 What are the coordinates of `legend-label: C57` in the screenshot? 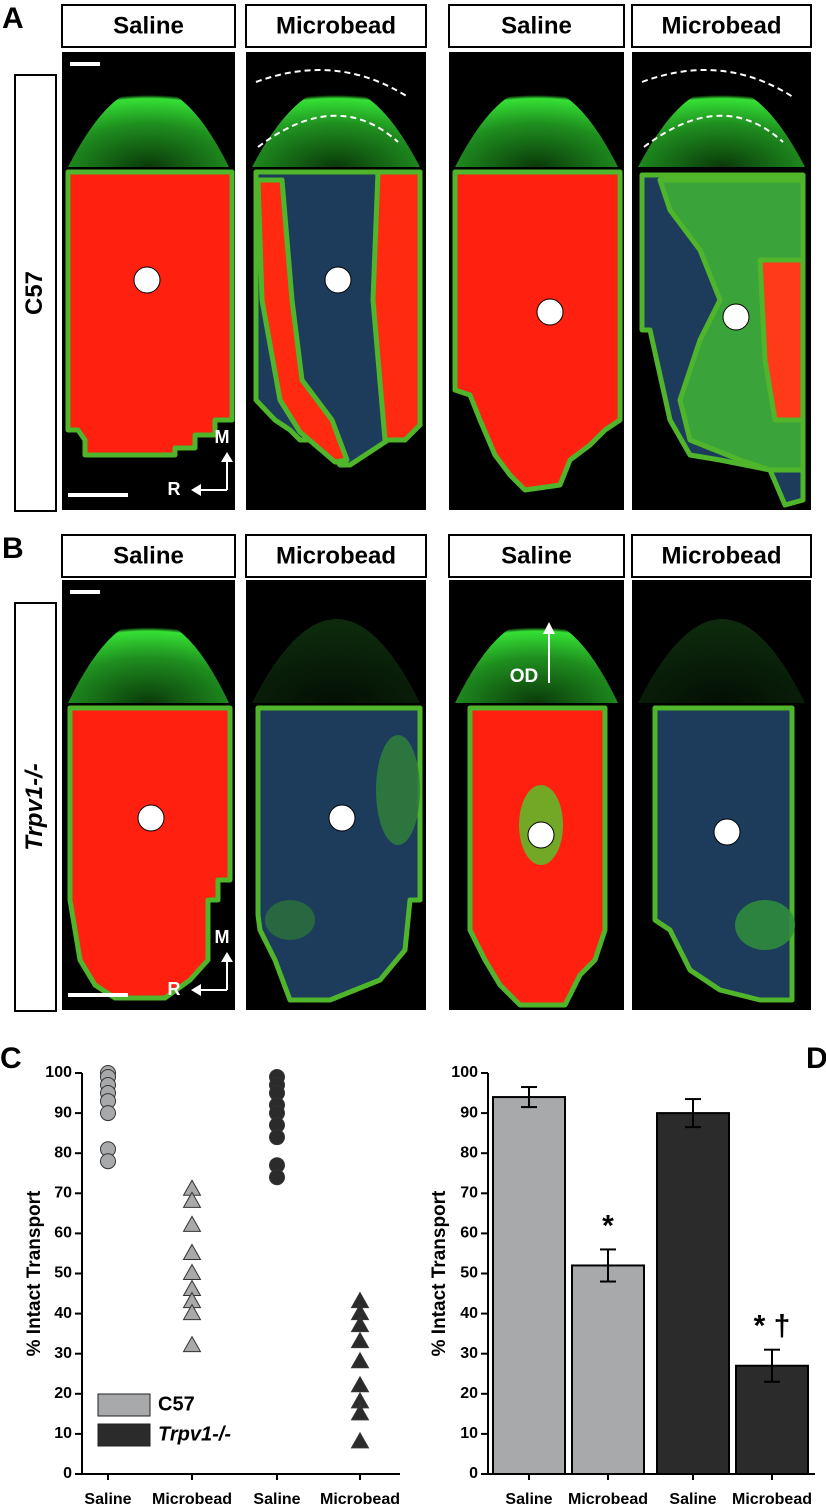 It's located at (176, 1404).